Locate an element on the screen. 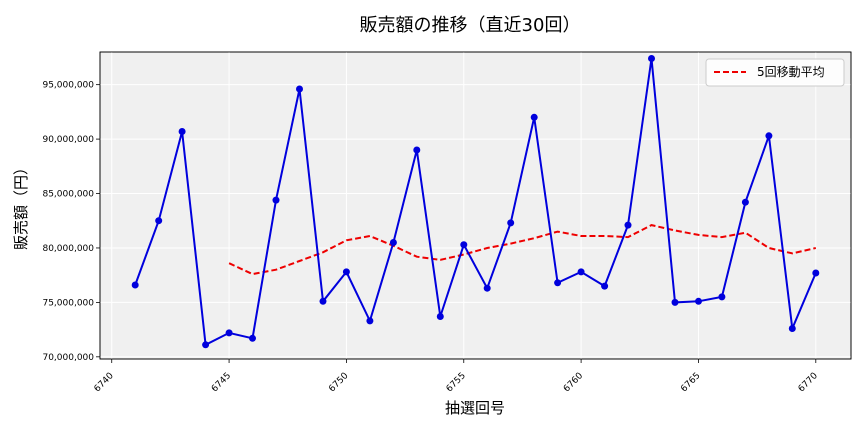 The image size is (864, 432). x-tick-label: 6765 is located at coordinates (690, 382).